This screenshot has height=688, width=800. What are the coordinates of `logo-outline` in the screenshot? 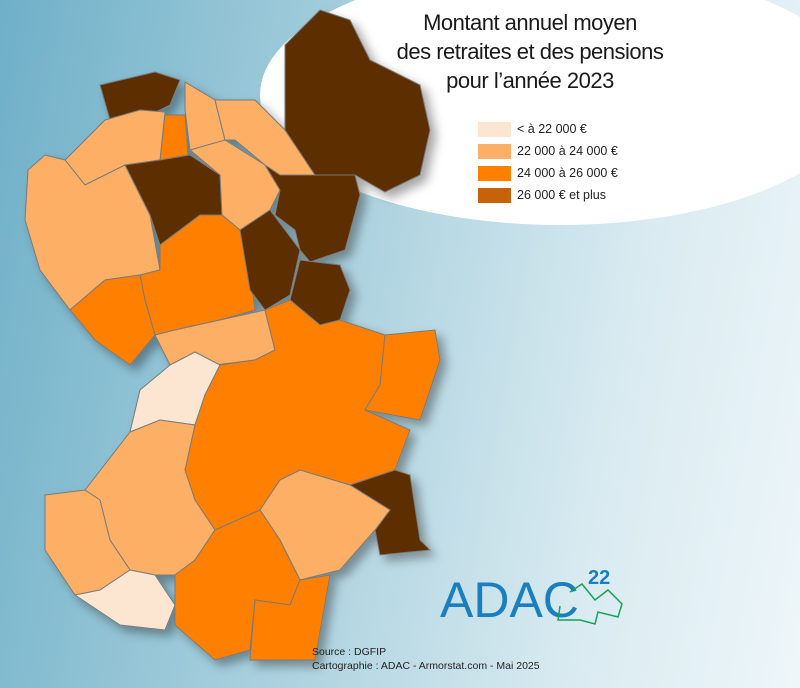 It's located at (590, 603).